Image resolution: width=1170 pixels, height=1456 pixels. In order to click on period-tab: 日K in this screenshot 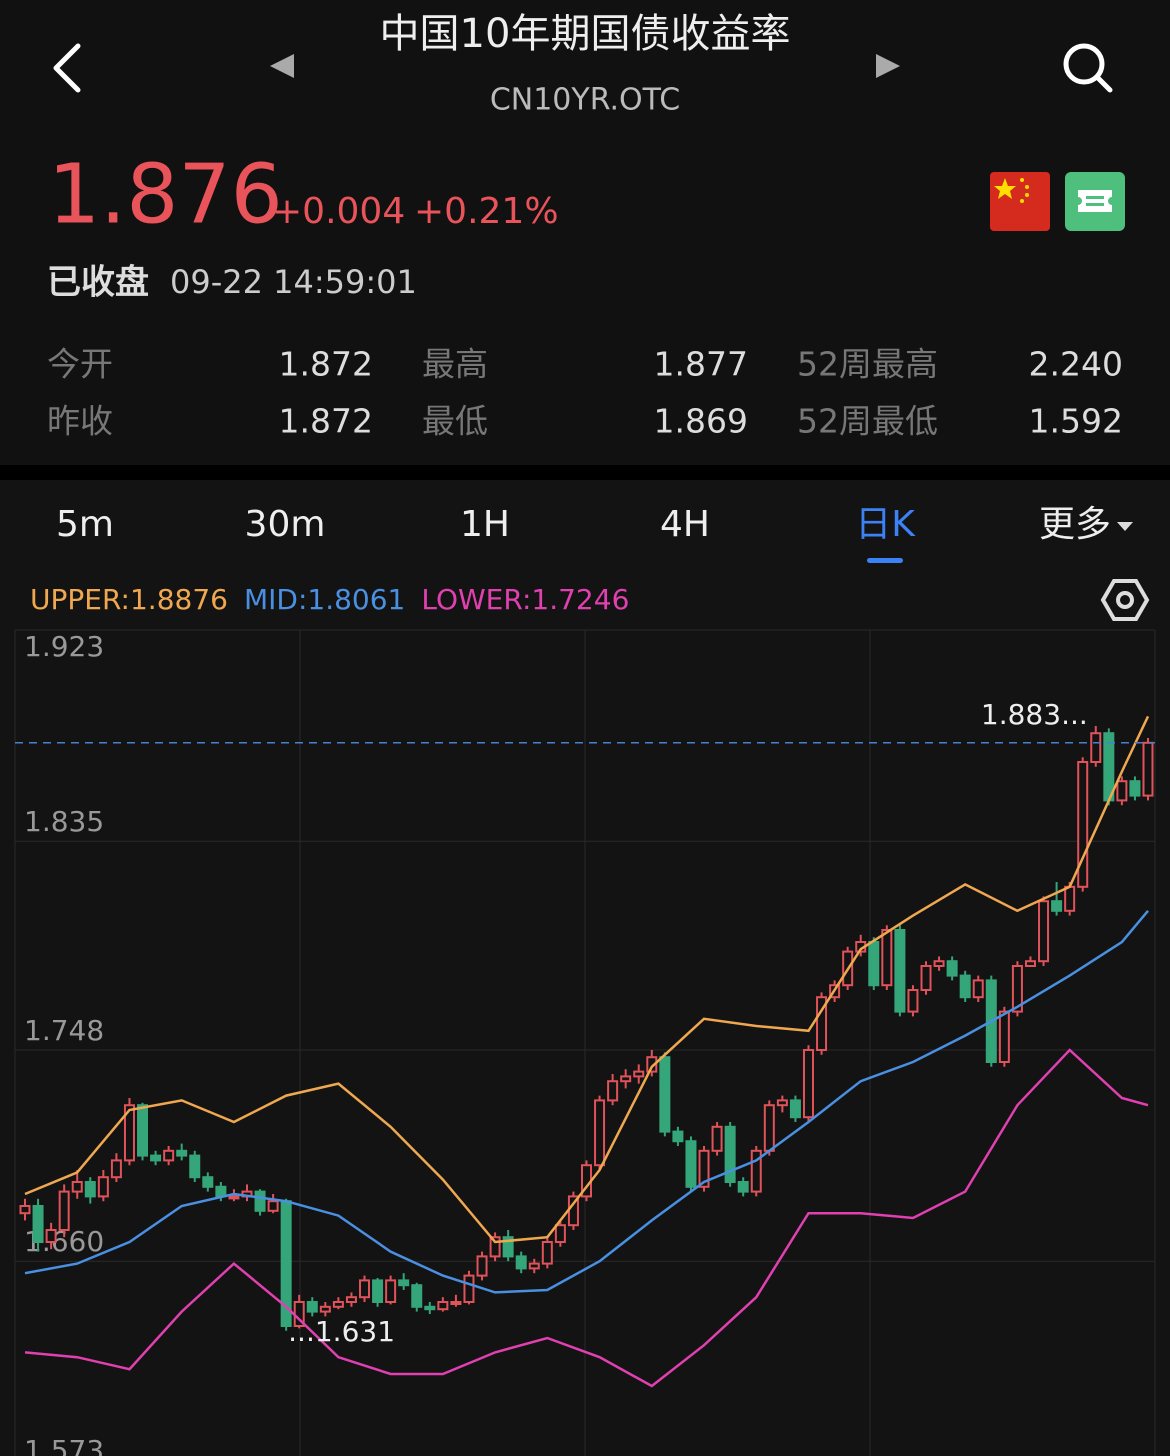, I will do `click(885, 524)`.